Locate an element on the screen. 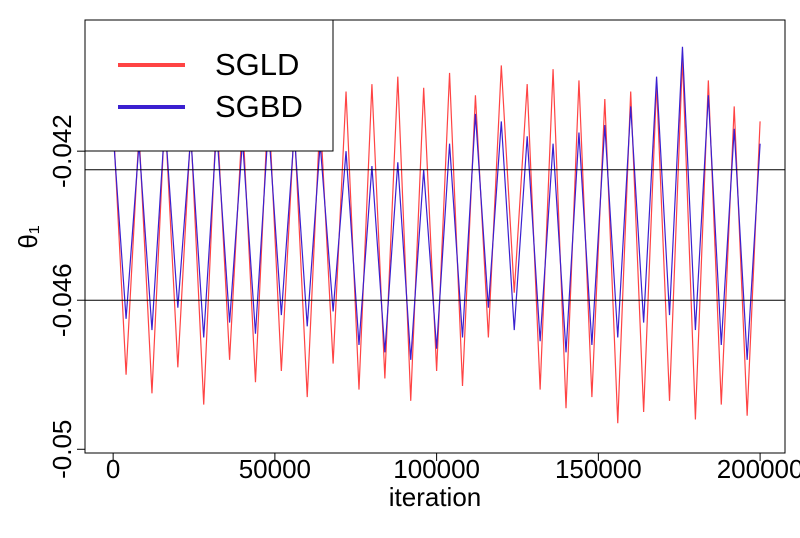 This screenshot has height=538, width=800. legend: SGLD SGBD is located at coordinates (209, 85).